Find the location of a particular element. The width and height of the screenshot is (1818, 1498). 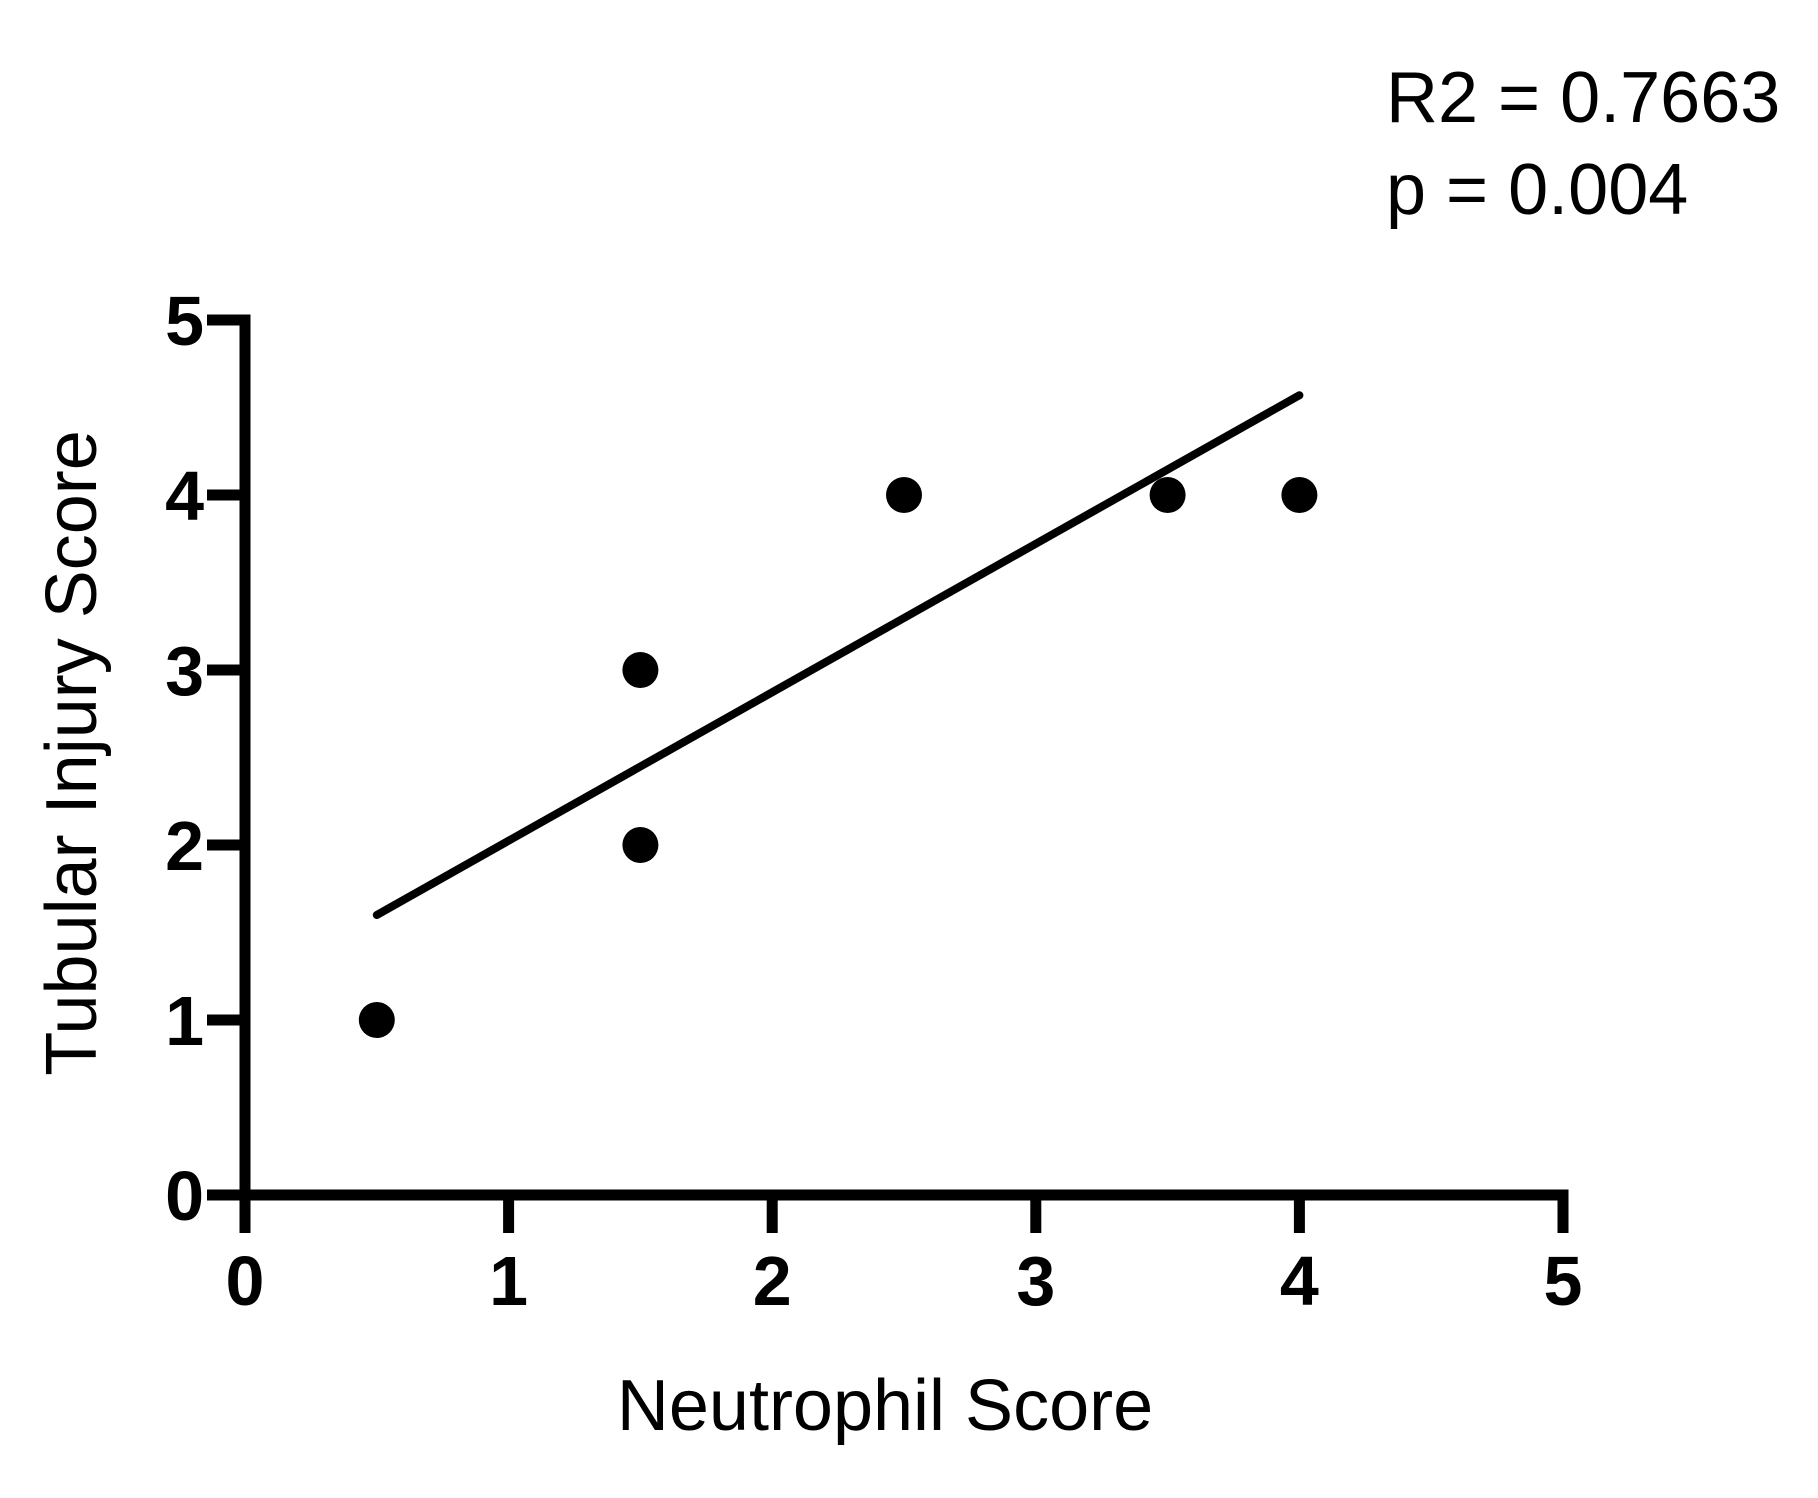

r-squared-value: R2 = 0.7663 is located at coordinates (1583, 98).